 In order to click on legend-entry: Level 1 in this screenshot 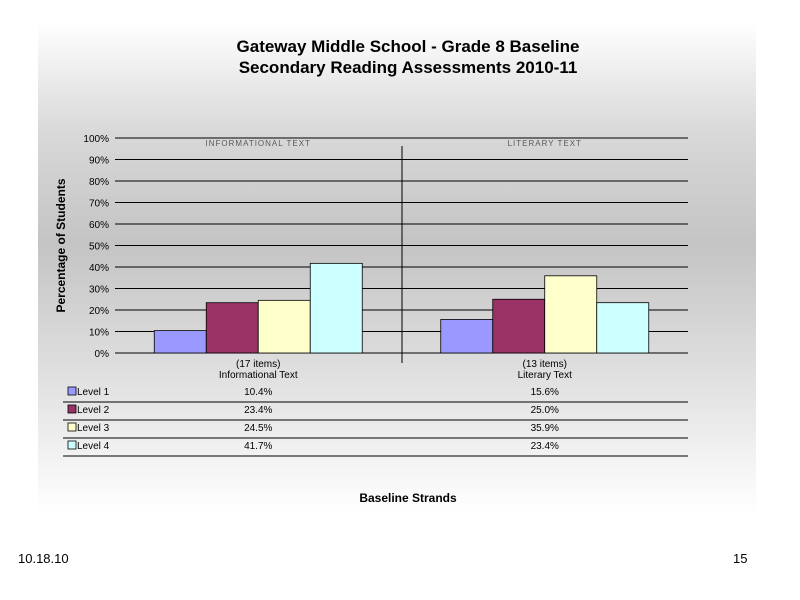, I will do `click(93, 392)`.